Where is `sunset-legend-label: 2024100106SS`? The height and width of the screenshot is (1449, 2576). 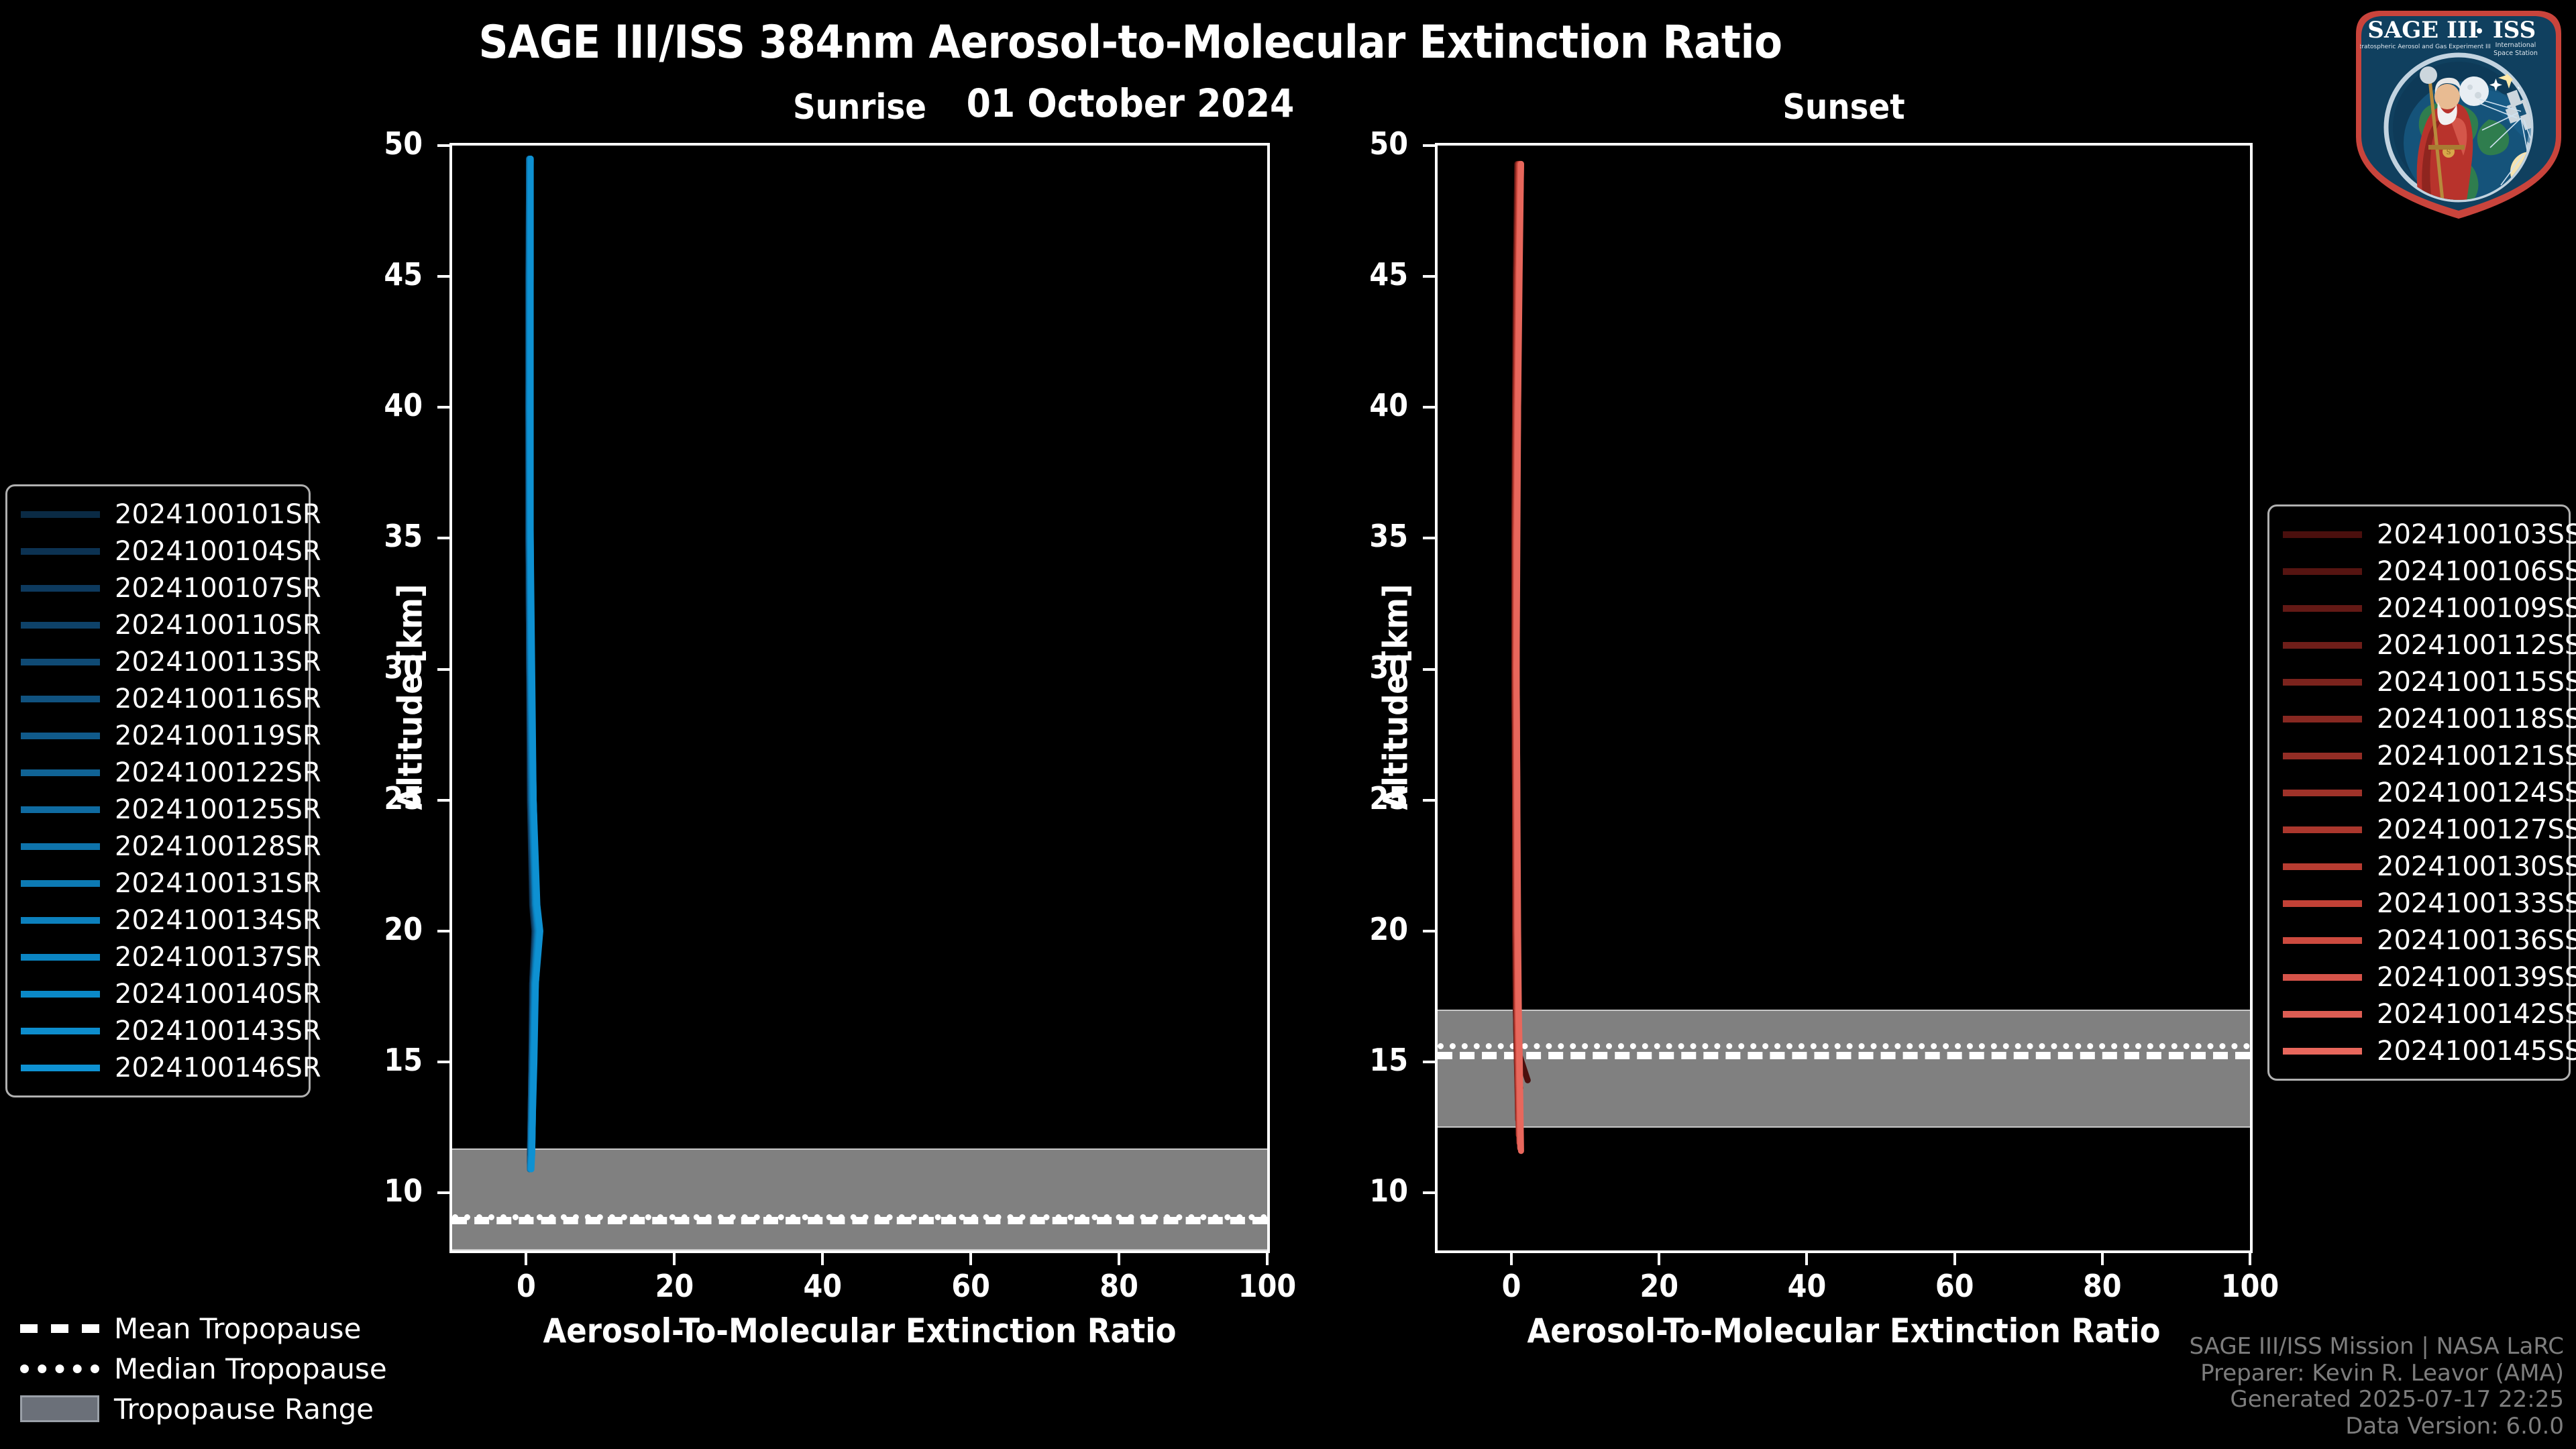
sunset-legend-label: 2024100106SS is located at coordinates (2476, 571).